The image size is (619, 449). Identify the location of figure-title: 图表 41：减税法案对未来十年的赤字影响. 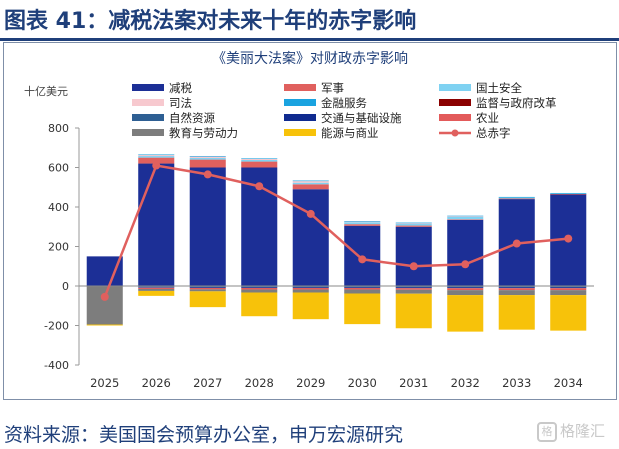
(210, 21).